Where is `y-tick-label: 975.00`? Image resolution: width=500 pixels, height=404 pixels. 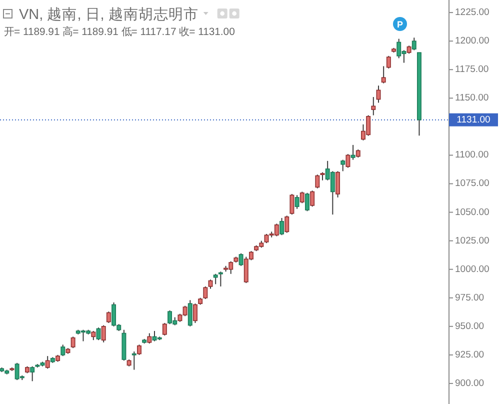 y-tick-label: 975.00 is located at coordinates (469, 298).